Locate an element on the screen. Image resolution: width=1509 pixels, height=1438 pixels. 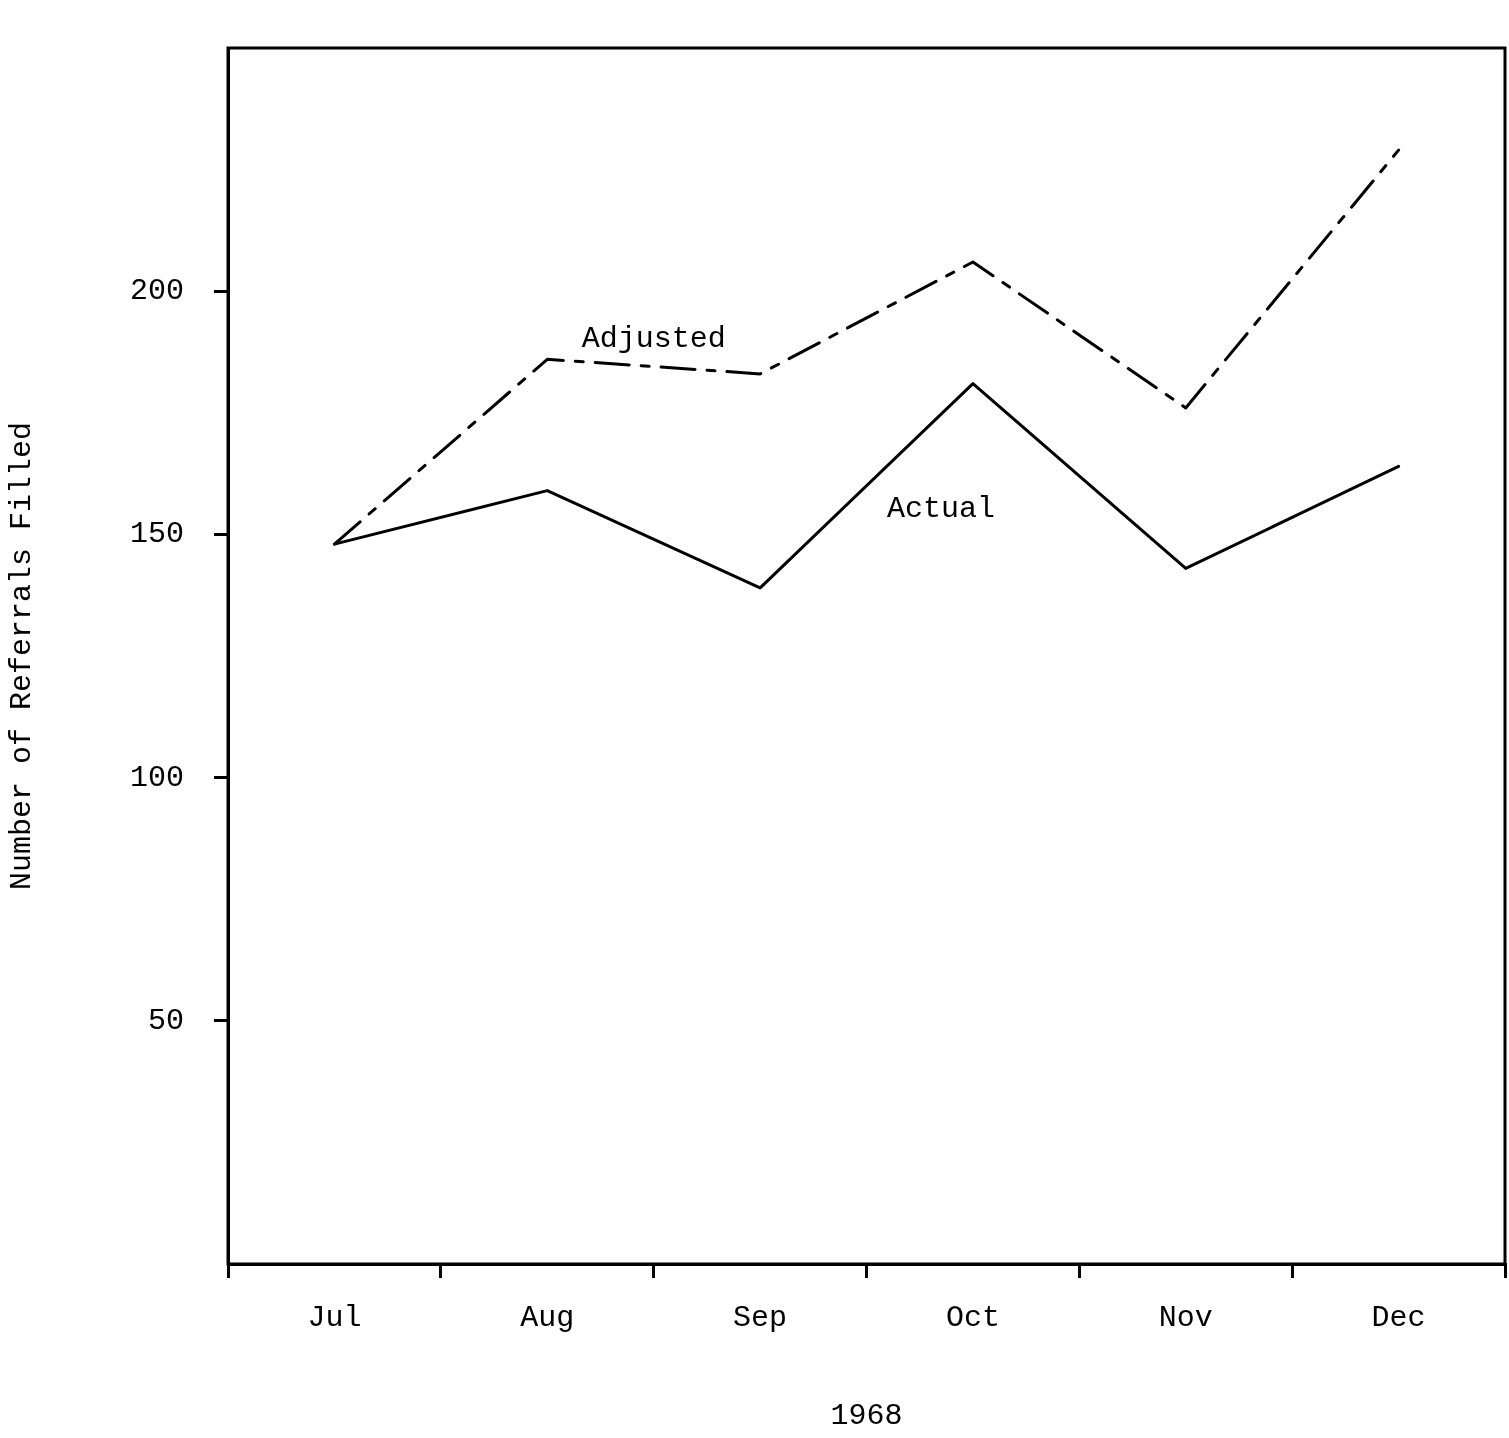
x-tick-label: Aug is located at coordinates (547, 1317).